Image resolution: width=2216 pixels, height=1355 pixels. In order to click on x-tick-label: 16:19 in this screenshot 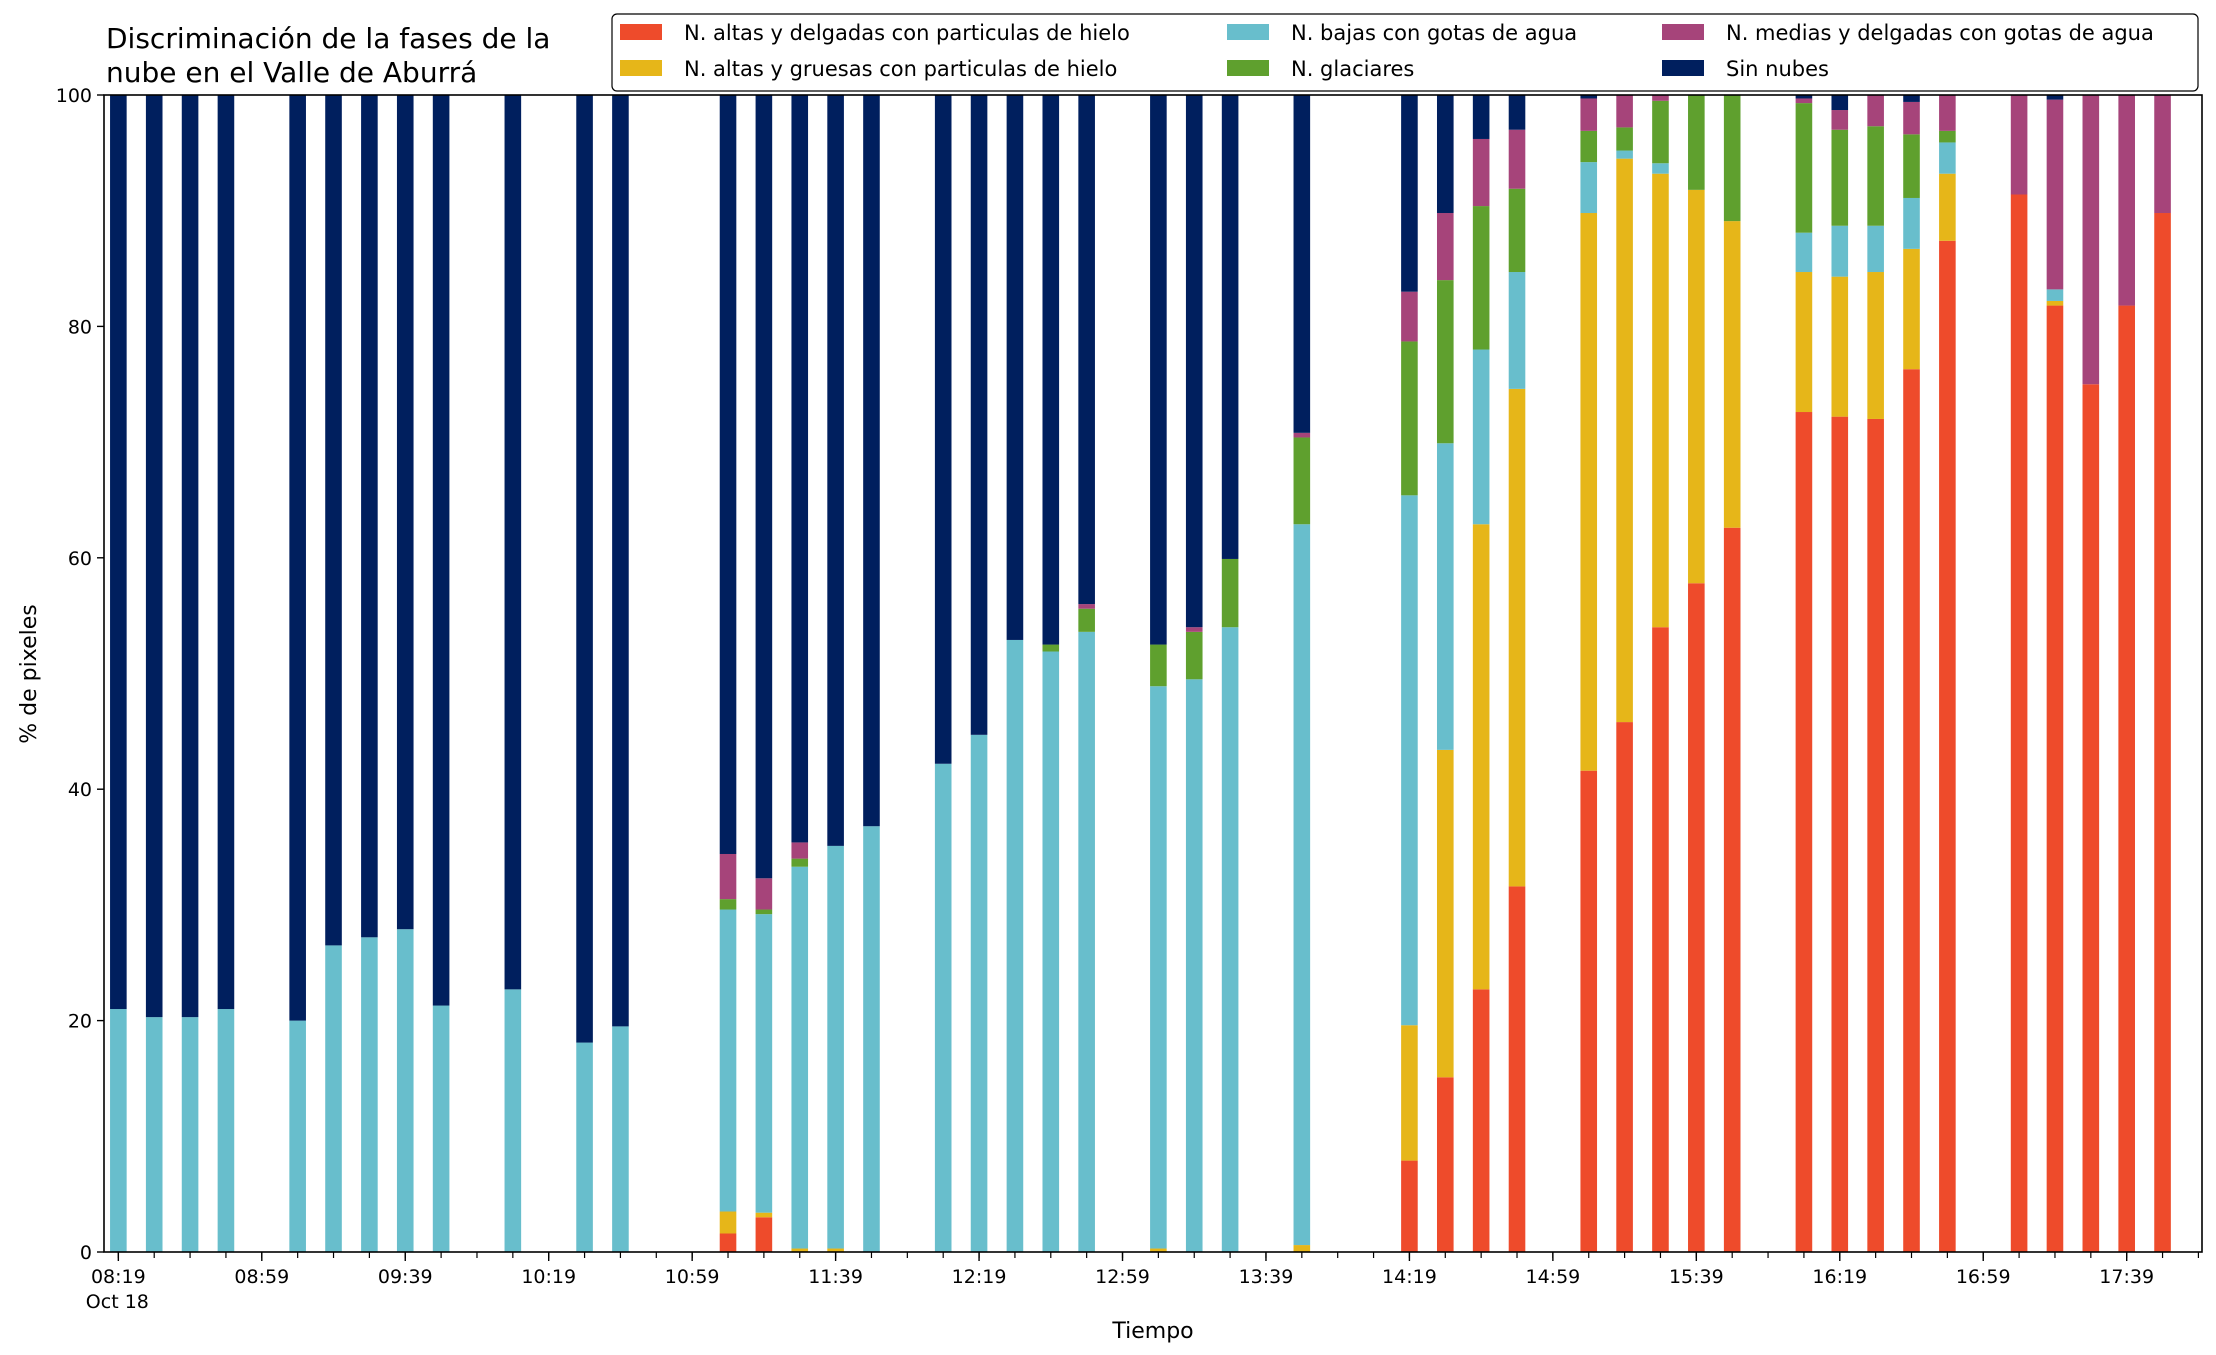, I will do `click(1839, 1277)`.